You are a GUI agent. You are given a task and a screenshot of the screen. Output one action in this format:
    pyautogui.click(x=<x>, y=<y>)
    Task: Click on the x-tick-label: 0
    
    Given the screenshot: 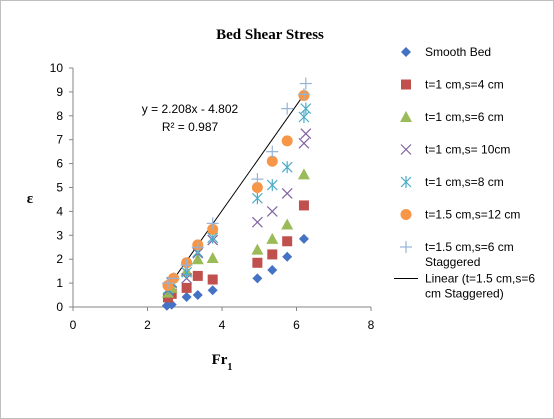 What is the action you would take?
    pyautogui.click(x=73, y=325)
    